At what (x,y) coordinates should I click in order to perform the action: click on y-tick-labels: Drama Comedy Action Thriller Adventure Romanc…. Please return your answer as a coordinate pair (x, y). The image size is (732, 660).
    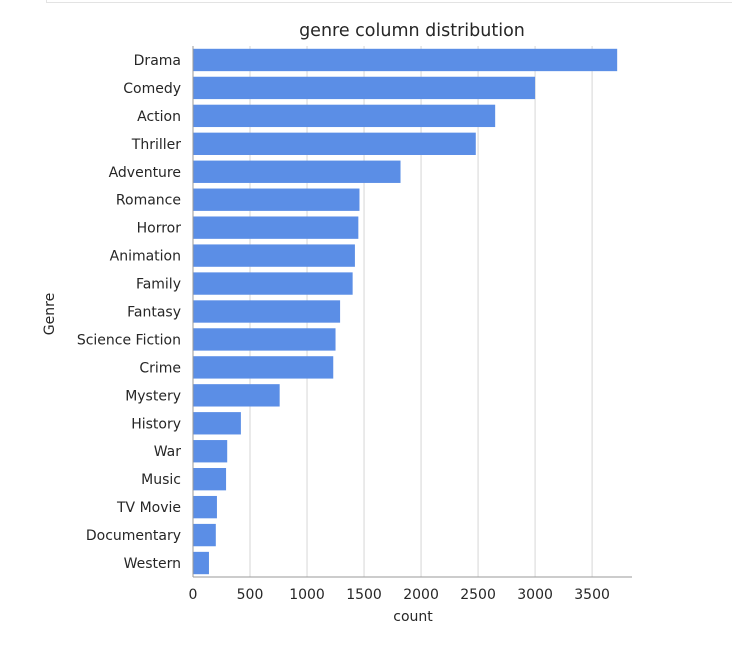
    Looking at the image, I should click on (129, 312).